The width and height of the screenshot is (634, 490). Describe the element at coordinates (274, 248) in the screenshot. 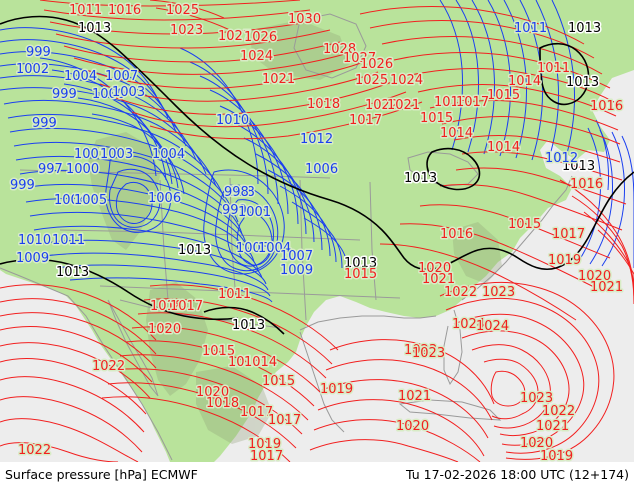

I see `contour-label-halo: 1004` at that location.